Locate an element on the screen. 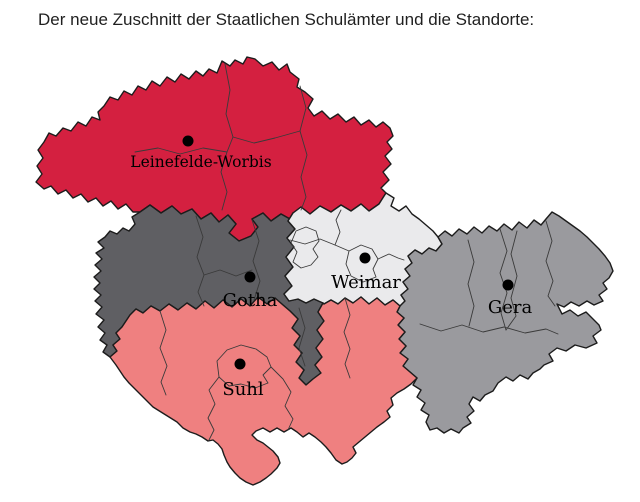  region-label-leinefelde-worbis: Leinefelde-Worbis is located at coordinates (200, 162).